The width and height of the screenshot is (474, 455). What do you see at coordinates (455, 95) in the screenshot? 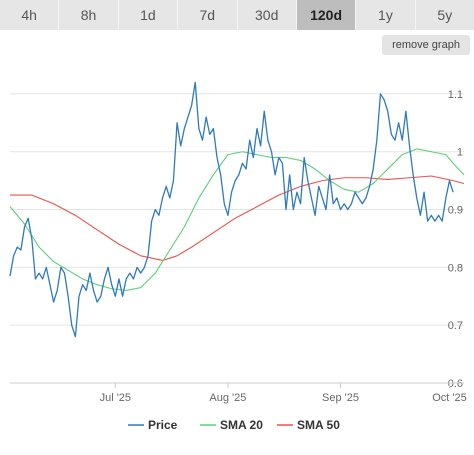
I see `y-tick-label: 1.1` at bounding box center [455, 95].